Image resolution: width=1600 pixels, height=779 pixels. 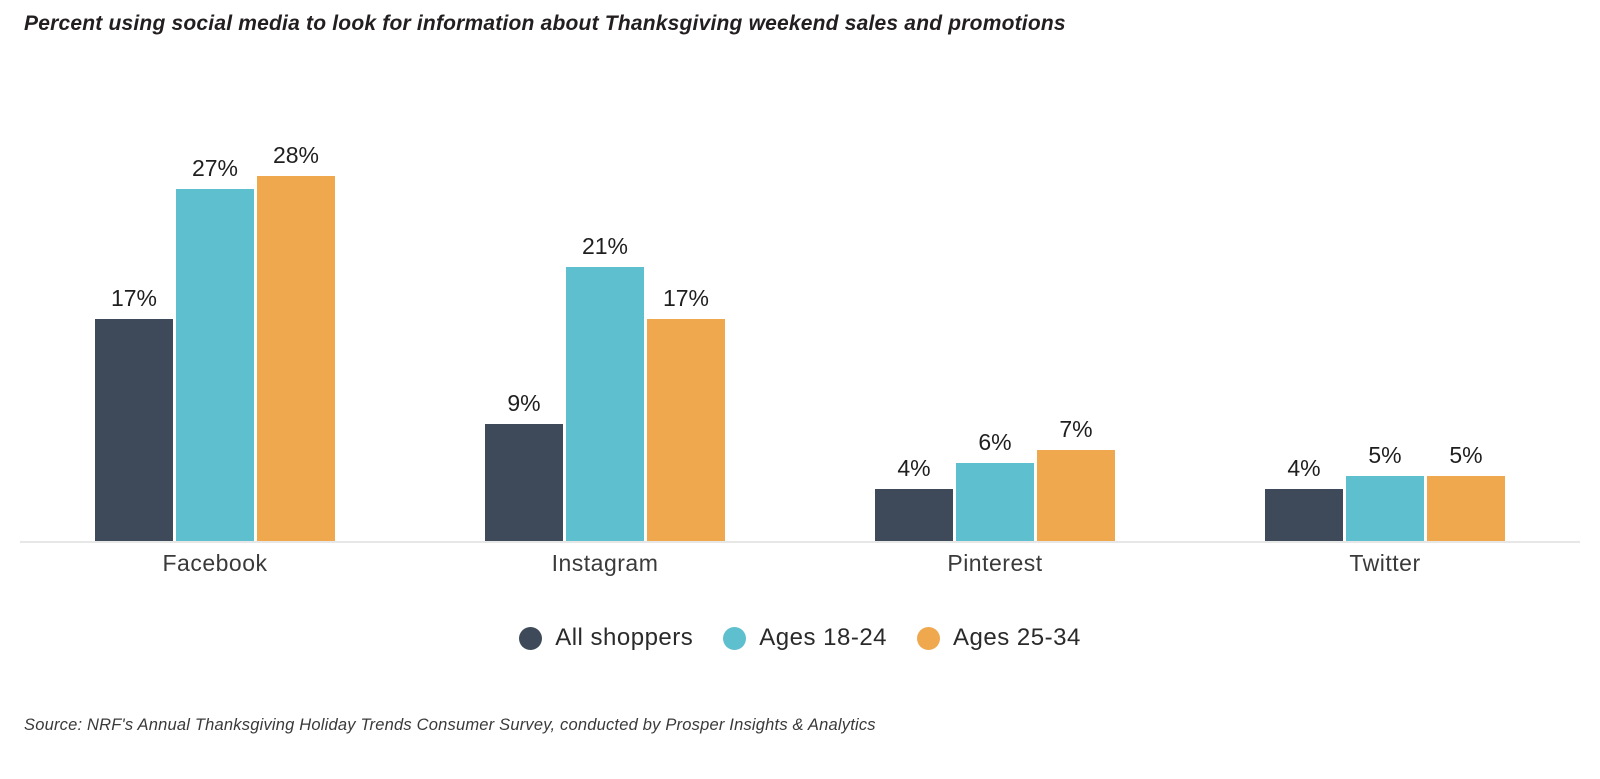 What do you see at coordinates (296, 155) in the screenshot?
I see `bar-value-label: 28%` at bounding box center [296, 155].